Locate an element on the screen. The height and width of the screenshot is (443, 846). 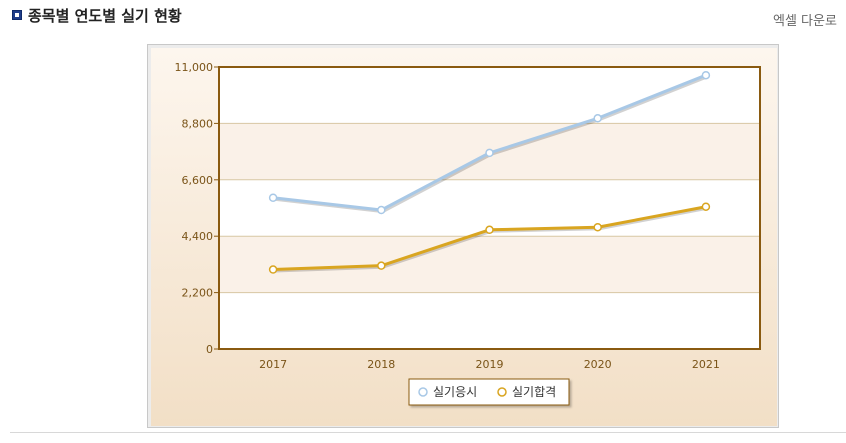
grid-band is located at coordinates (489, 264).